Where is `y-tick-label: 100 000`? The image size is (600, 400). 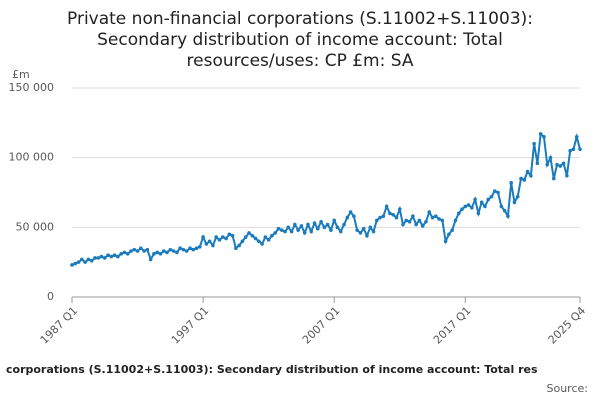 y-tick-label: 100 000 is located at coordinates (32, 157).